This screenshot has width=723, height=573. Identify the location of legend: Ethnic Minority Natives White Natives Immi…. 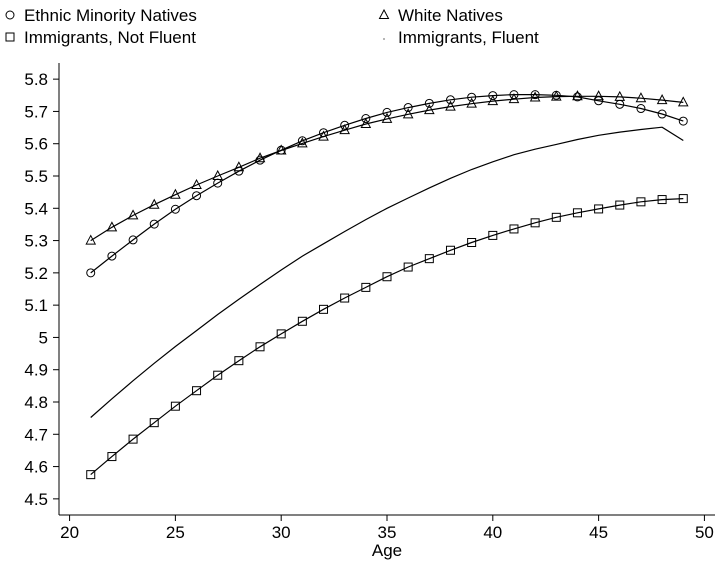
(272, 26).